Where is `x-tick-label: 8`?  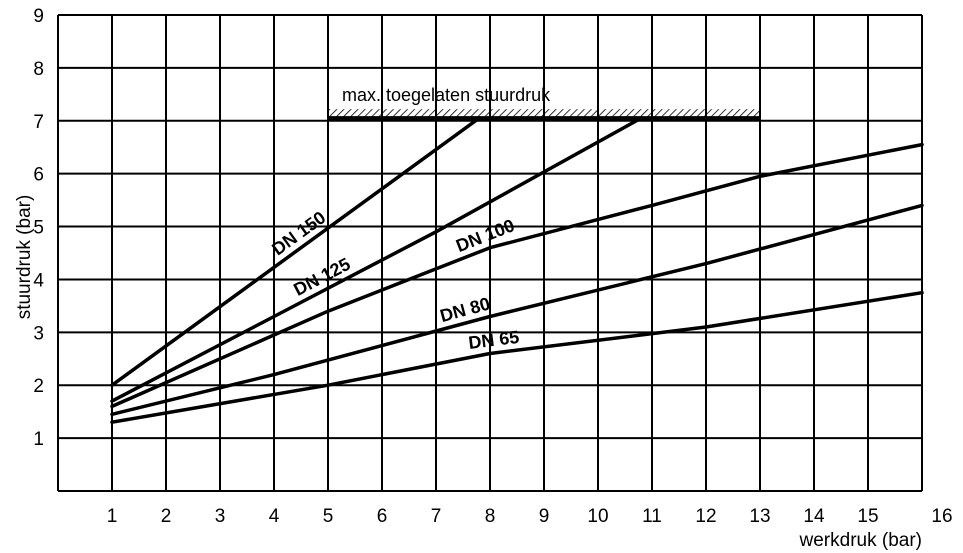
x-tick-label: 8 is located at coordinates (490, 516).